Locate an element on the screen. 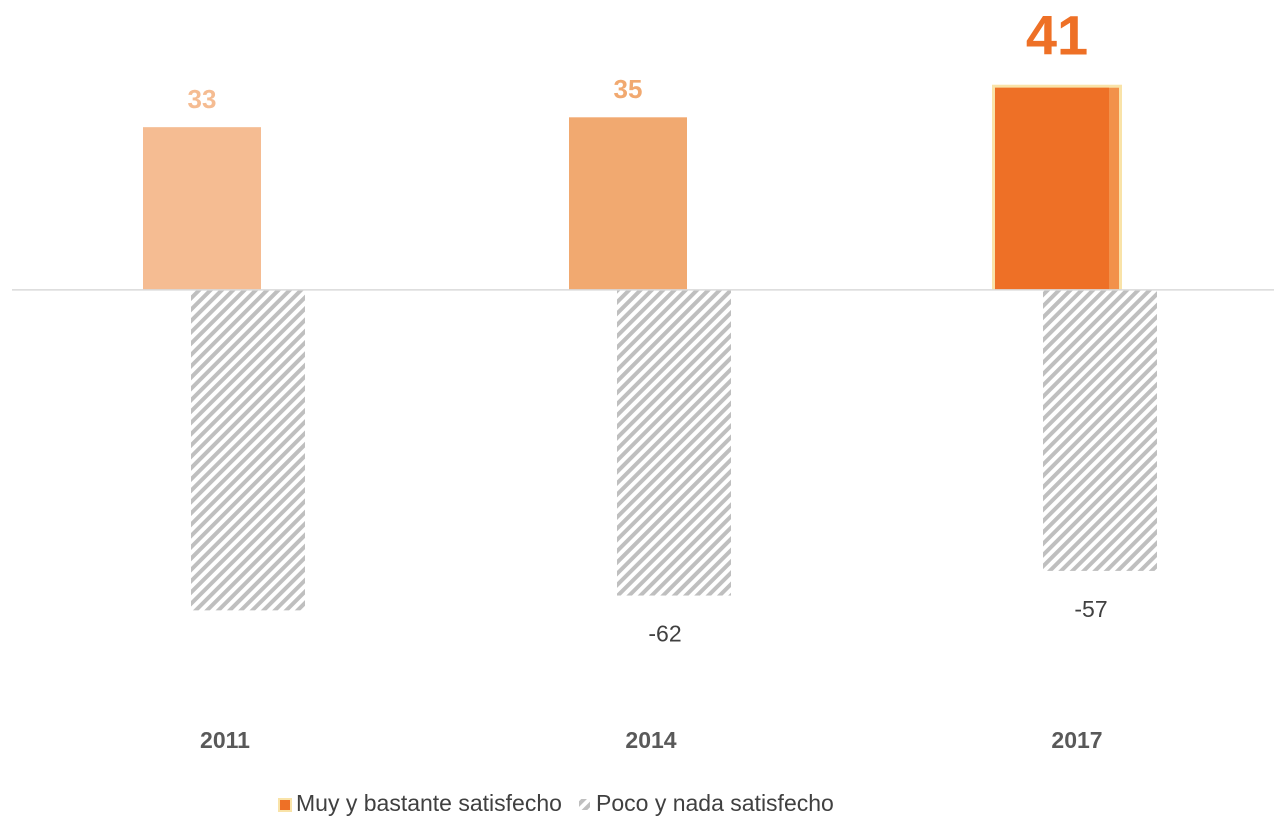 This screenshot has height=833, width=1274. data-label: 35 is located at coordinates (628, 89).